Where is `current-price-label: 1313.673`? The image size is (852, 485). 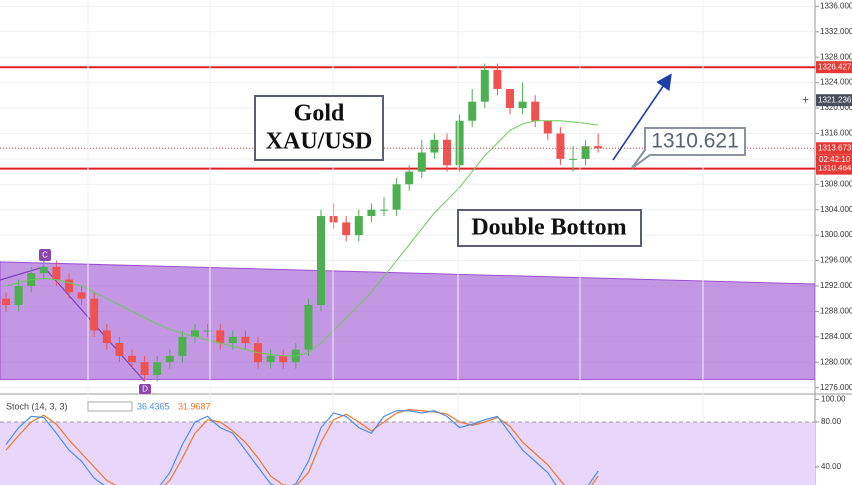
current-price-label: 1313.673 is located at coordinates (835, 147).